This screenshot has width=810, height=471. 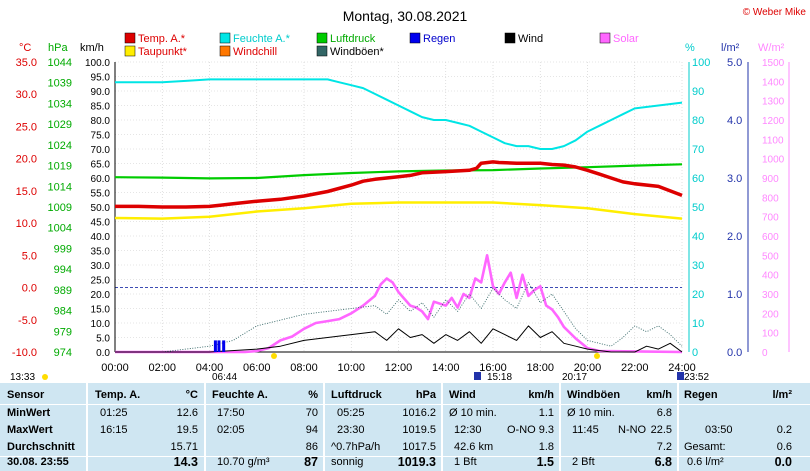 I want to click on pressure-tick-label: 999, so click(x=63, y=249).